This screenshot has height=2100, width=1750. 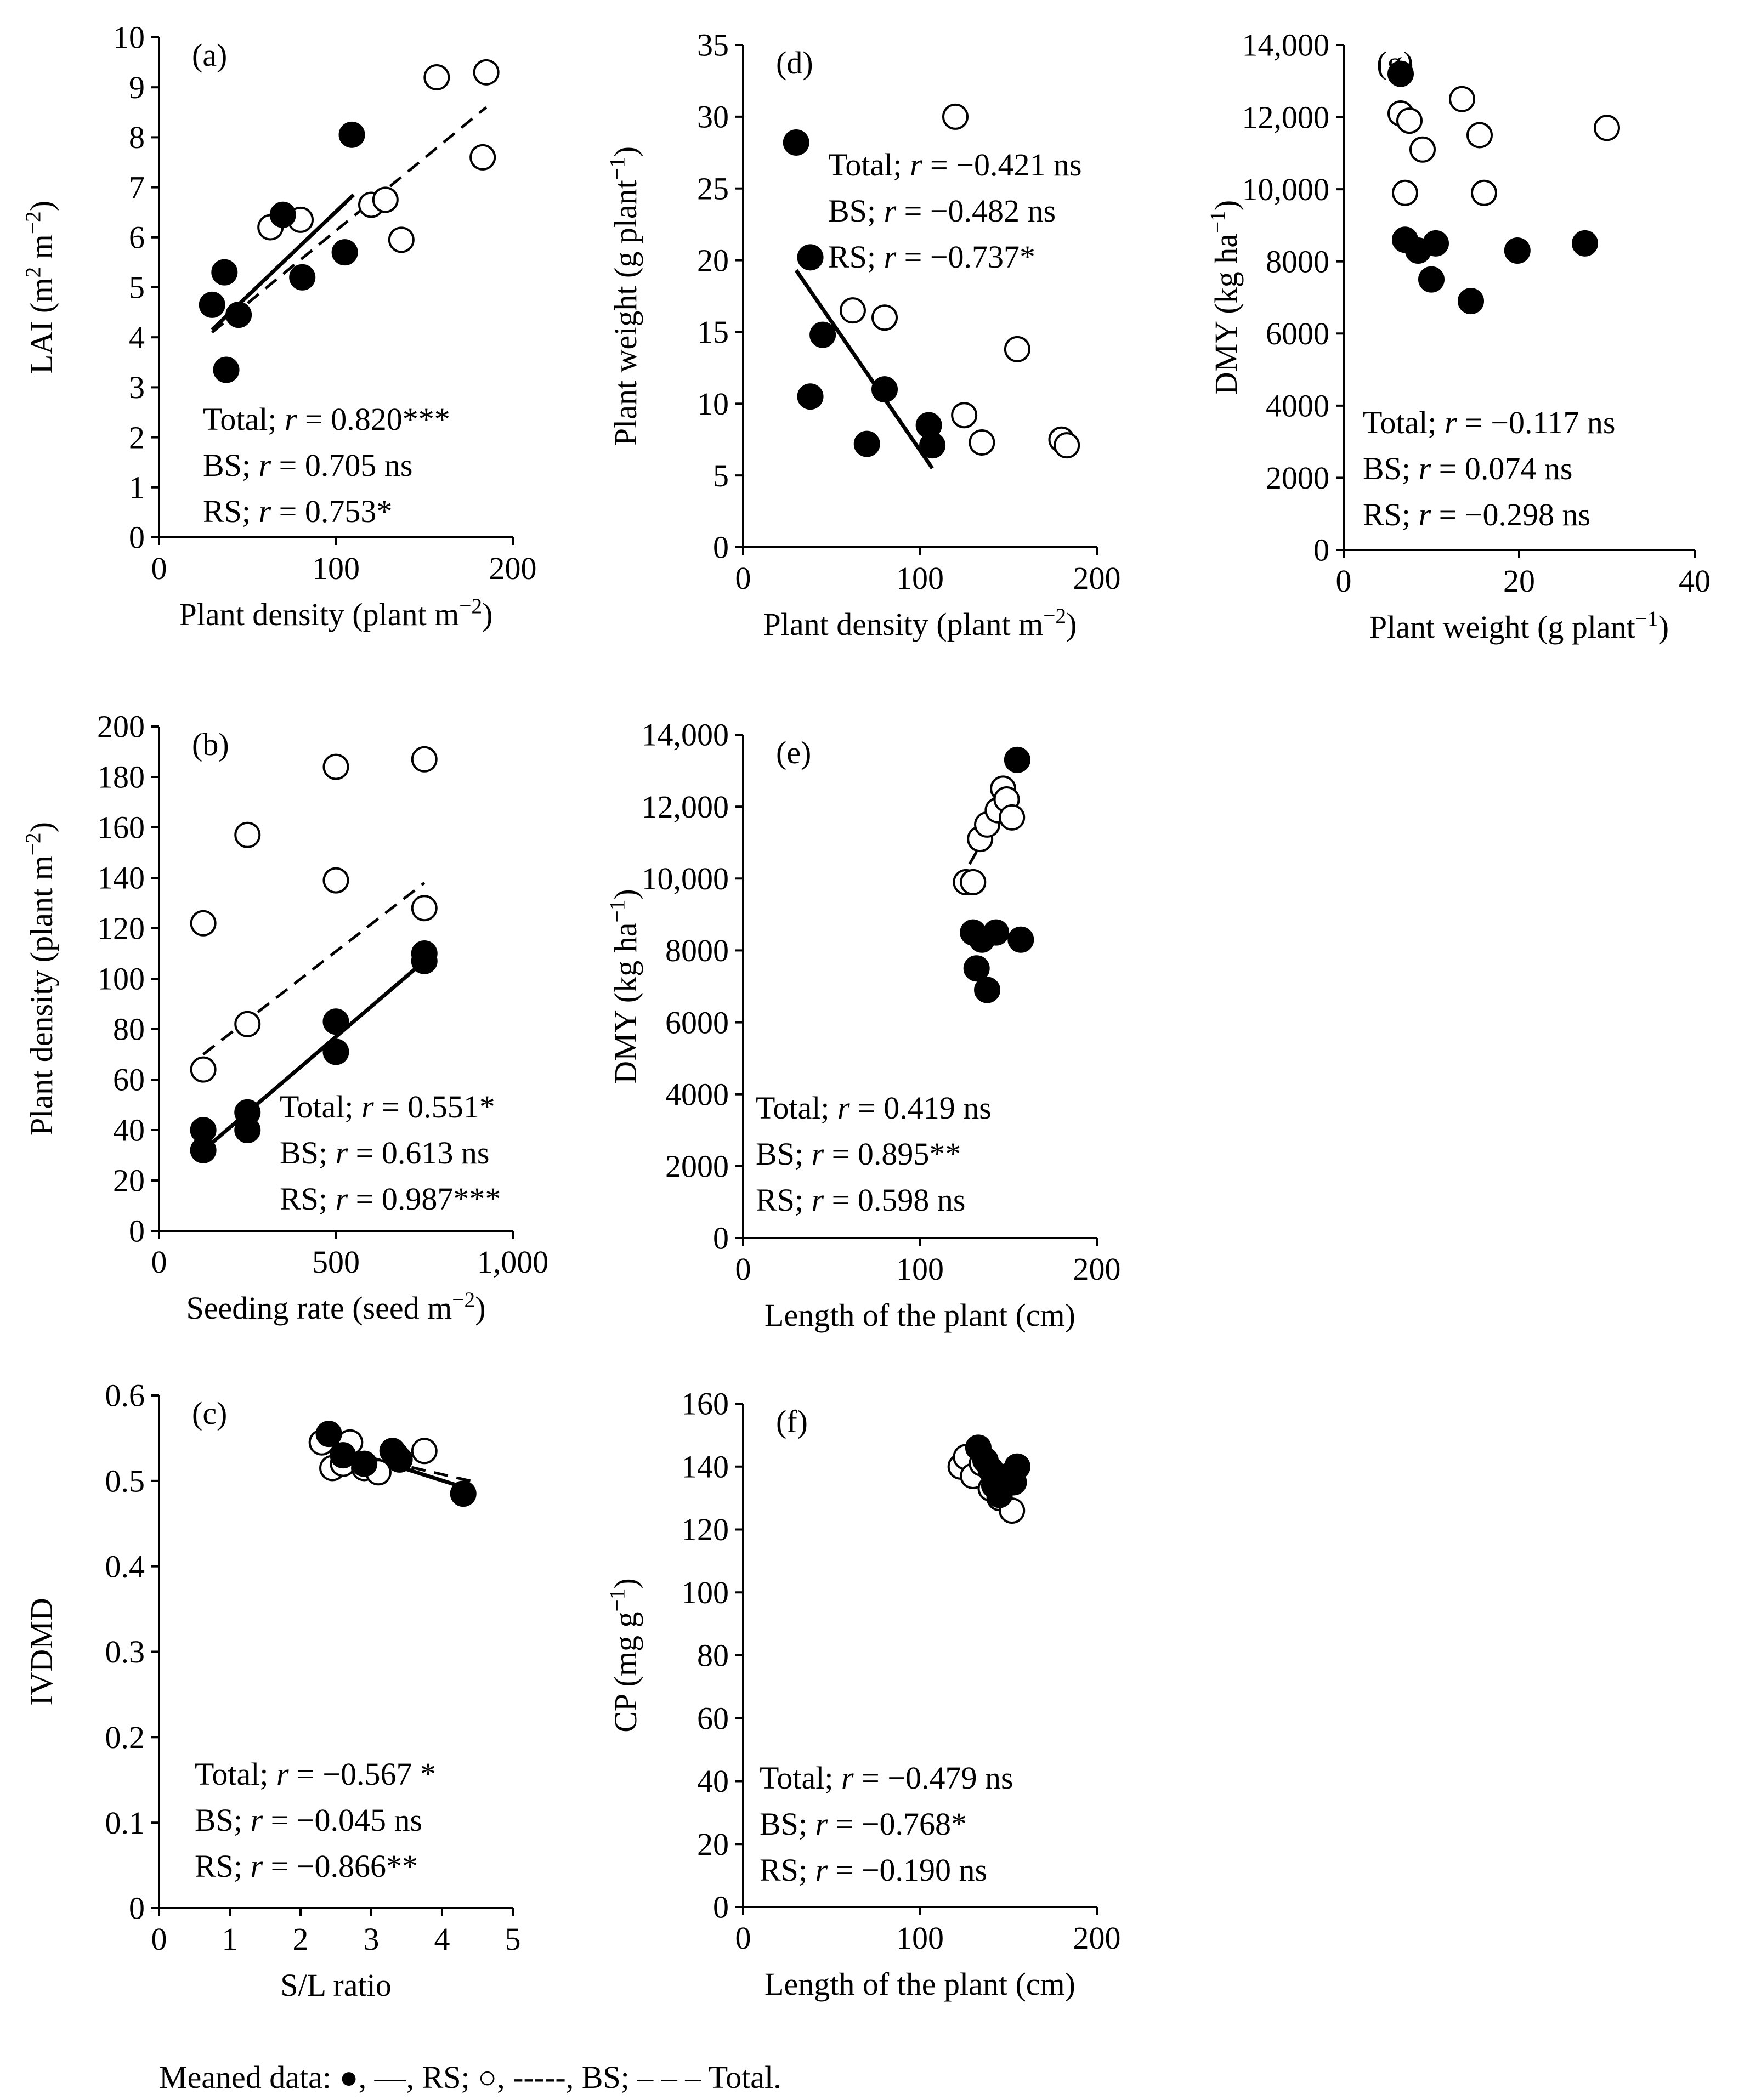 What do you see at coordinates (864, 369) in the screenshot?
I see `regression-line-rs` at bounding box center [864, 369].